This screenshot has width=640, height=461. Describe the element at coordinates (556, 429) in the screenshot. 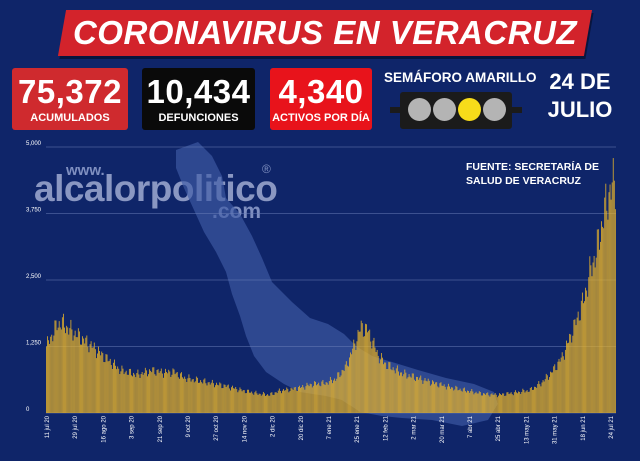

I see `x-tick-label: 31 may 21` at that location.